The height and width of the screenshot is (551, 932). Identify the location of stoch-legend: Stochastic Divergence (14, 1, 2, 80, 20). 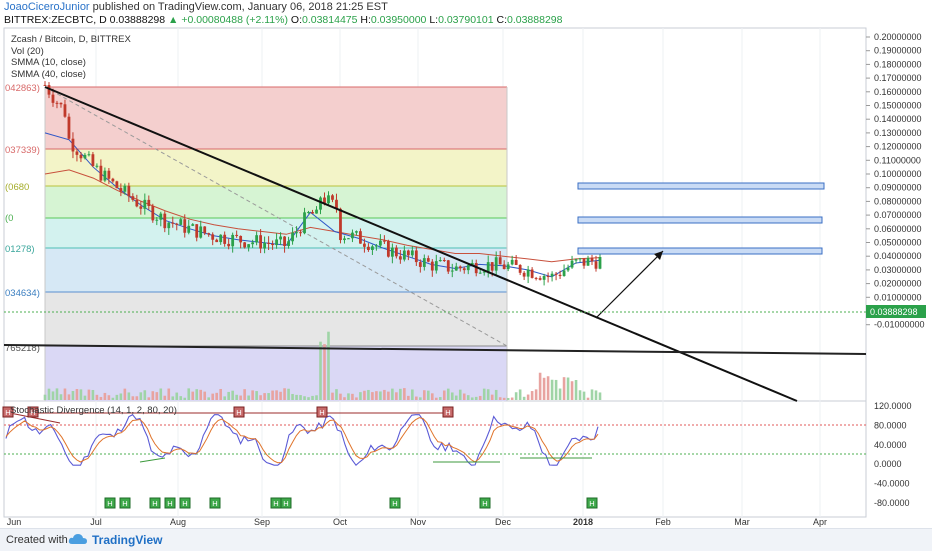
(93, 410).